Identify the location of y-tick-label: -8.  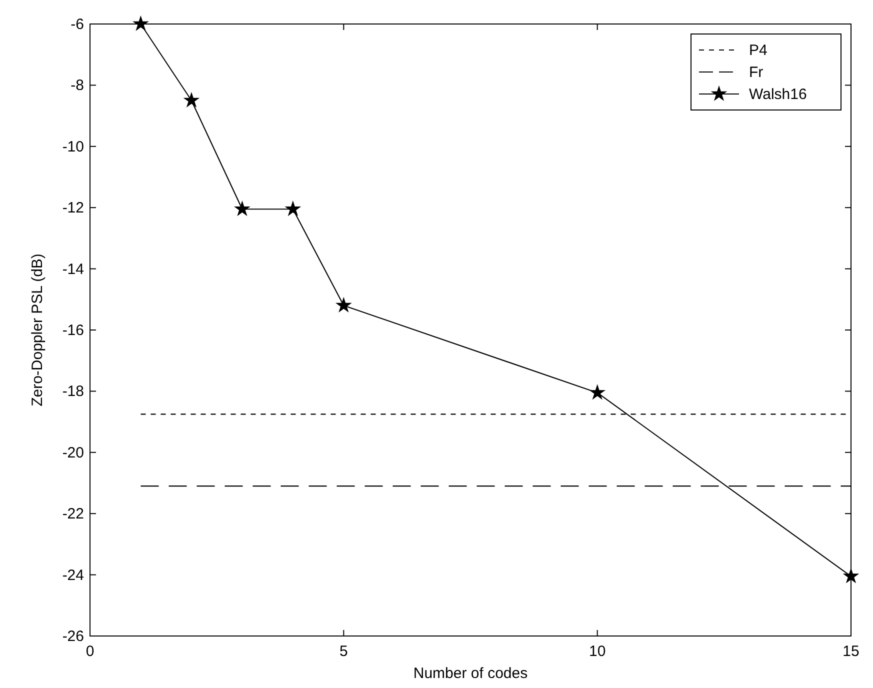
(77, 85).